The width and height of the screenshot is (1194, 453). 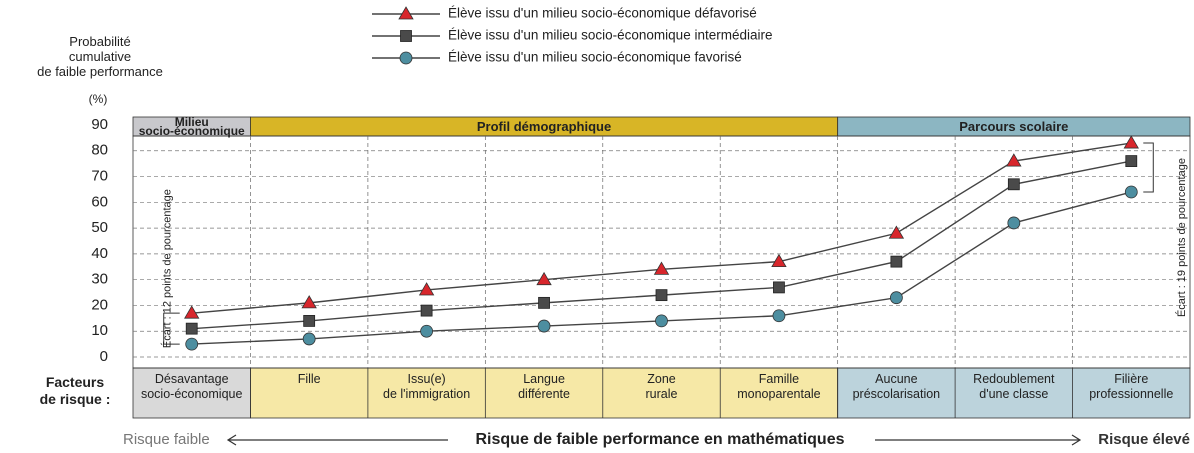 What do you see at coordinates (661, 386) in the screenshot?
I see `x-tick-label: Zone rurale` at bounding box center [661, 386].